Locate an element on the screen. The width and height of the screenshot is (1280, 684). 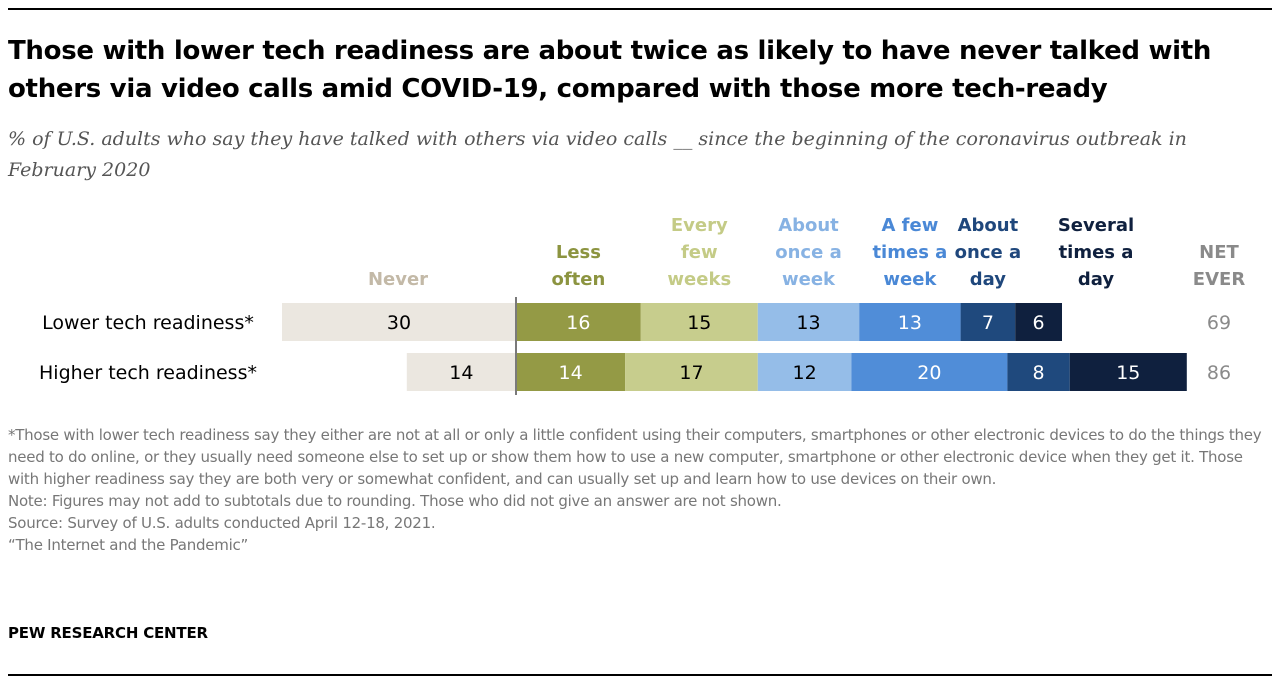
net-ever-value-row-2: 86 is located at coordinates (1219, 373).